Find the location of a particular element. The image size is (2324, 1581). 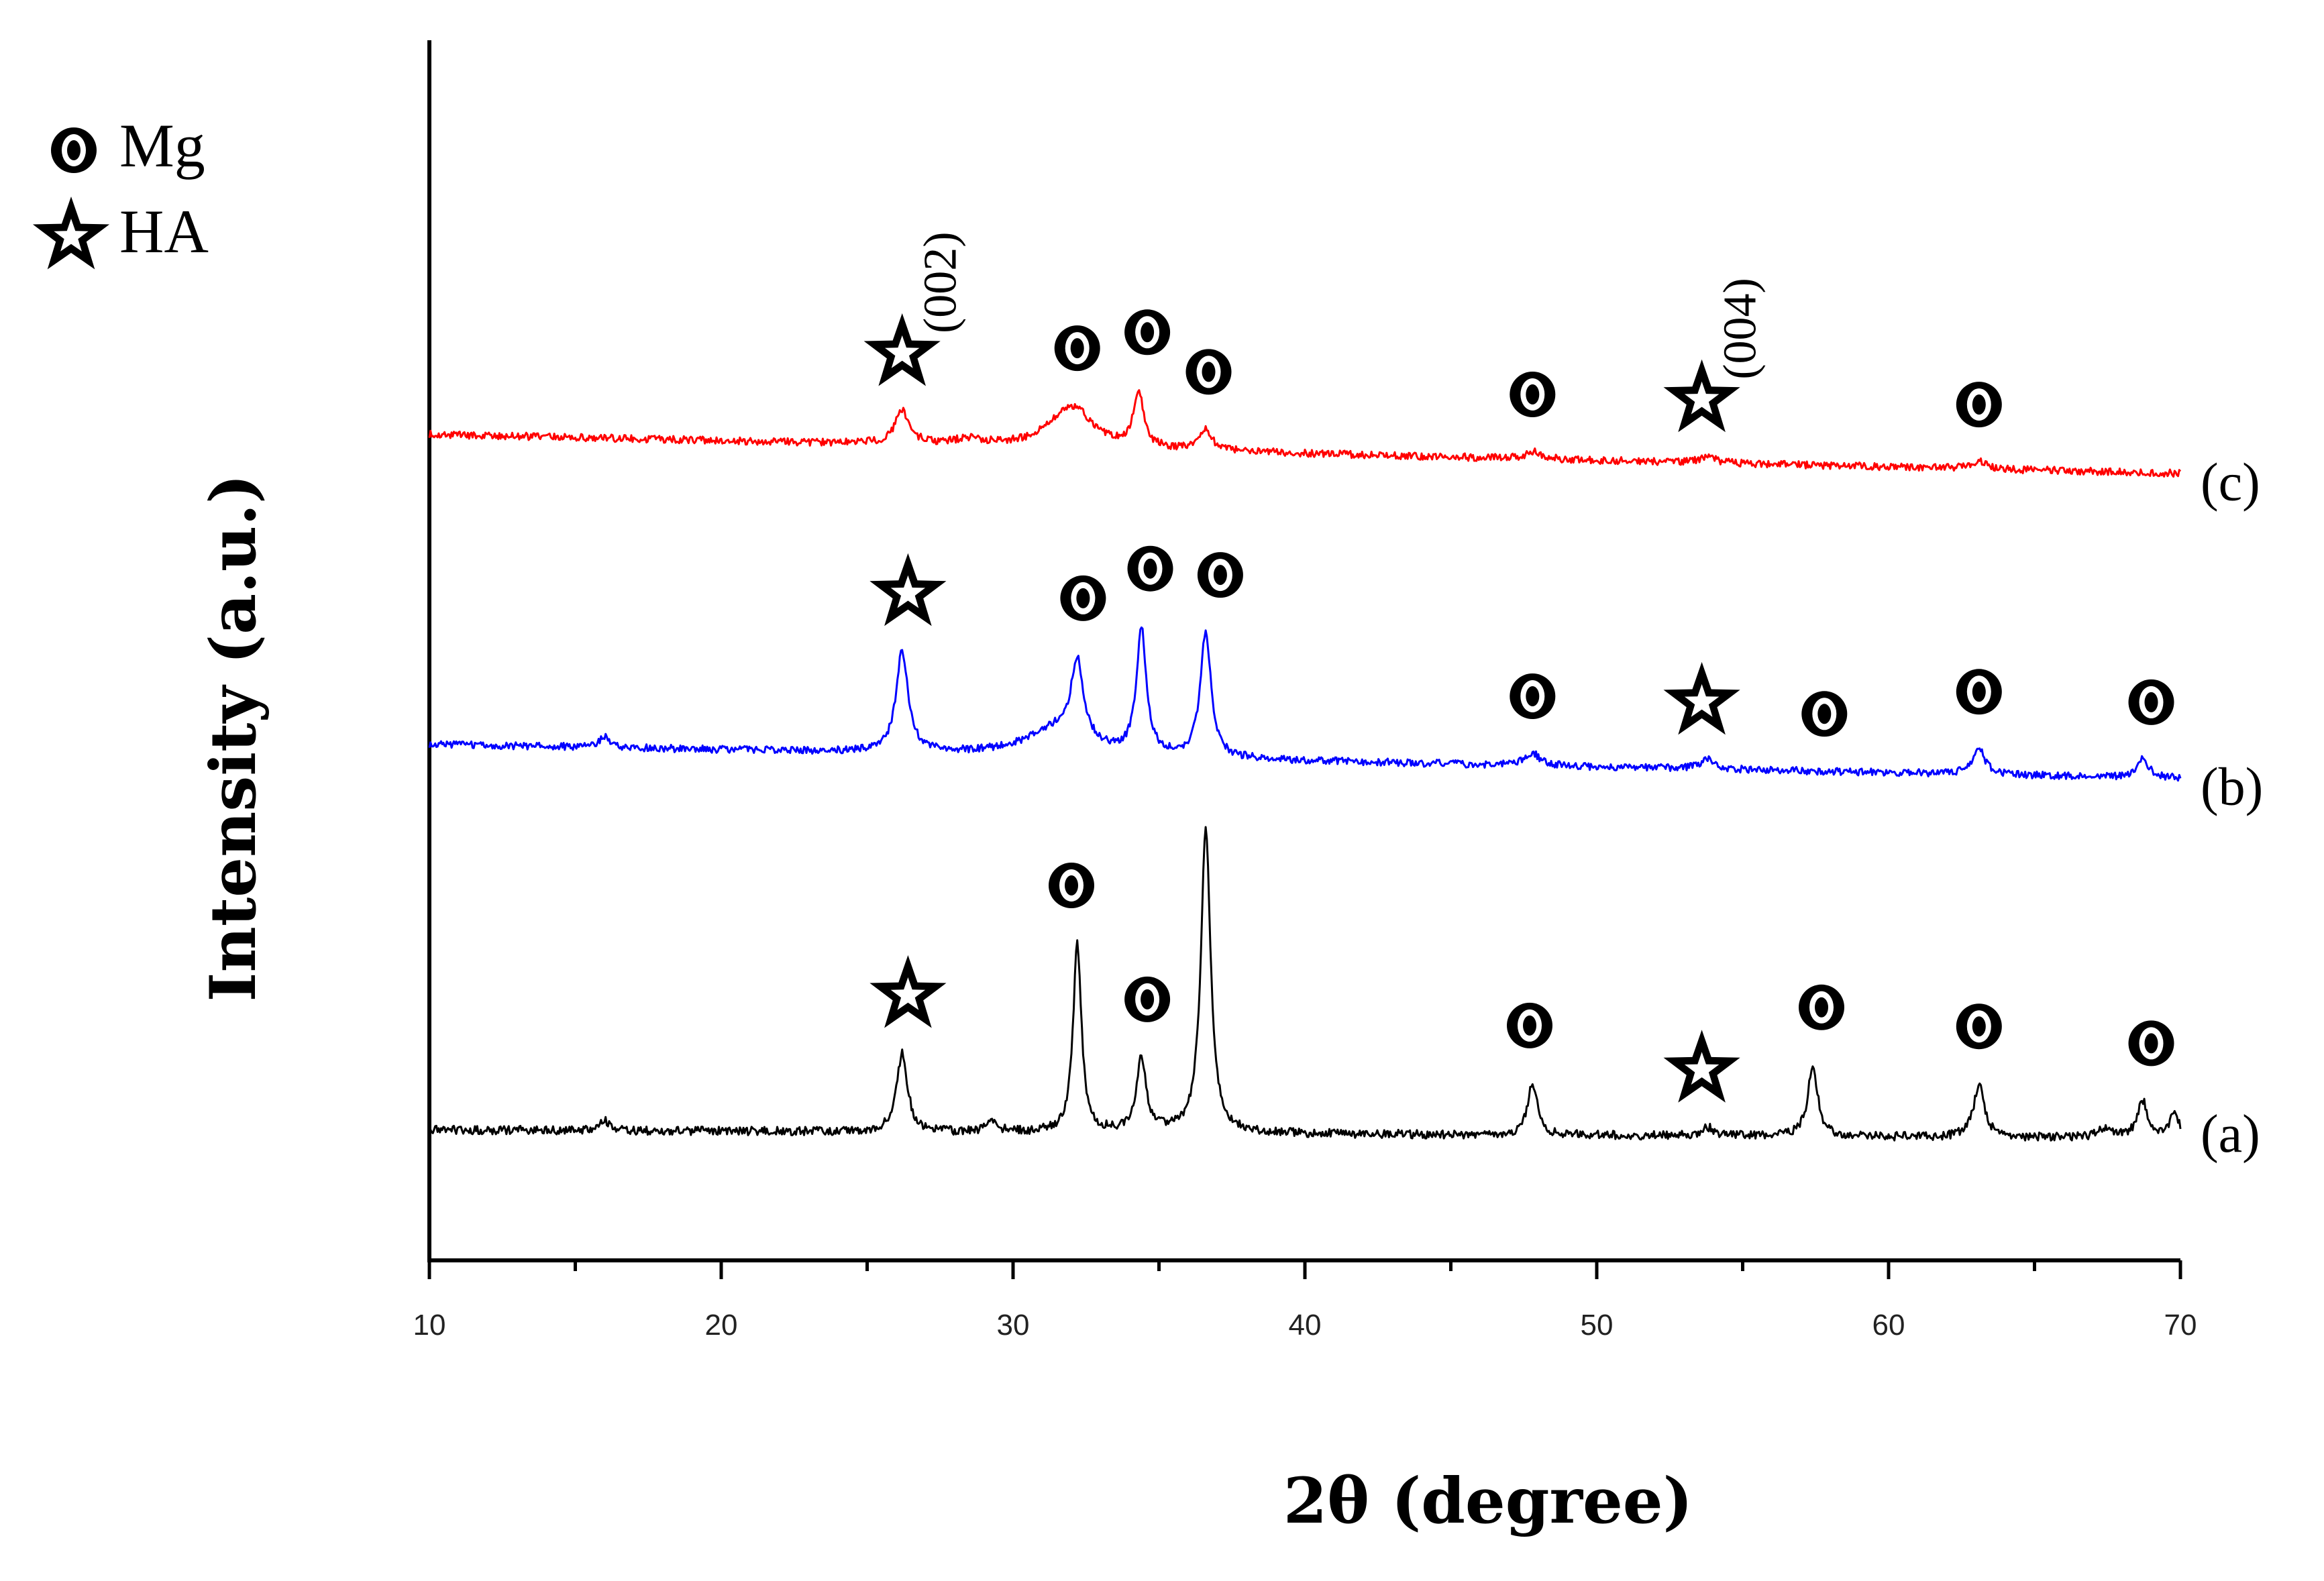

miller-index-label: (002) is located at coordinates (941, 282).